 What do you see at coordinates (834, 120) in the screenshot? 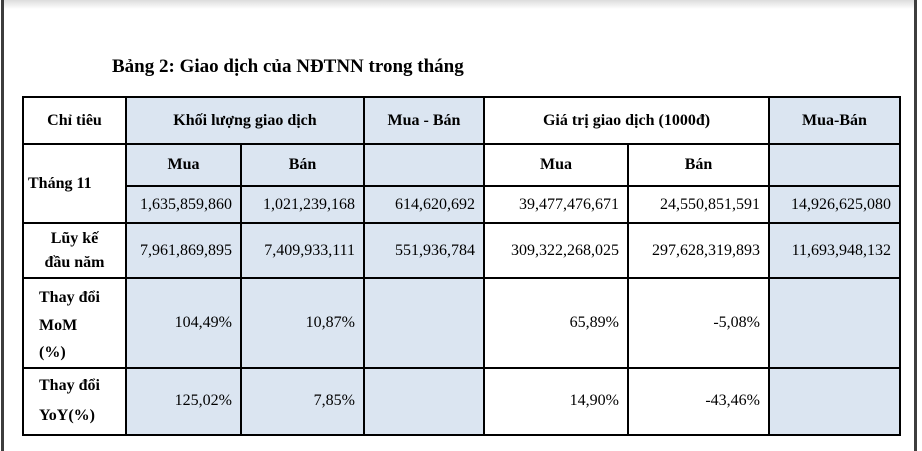
I see `header-mua-ban-value: Mua-Bán` at bounding box center [834, 120].